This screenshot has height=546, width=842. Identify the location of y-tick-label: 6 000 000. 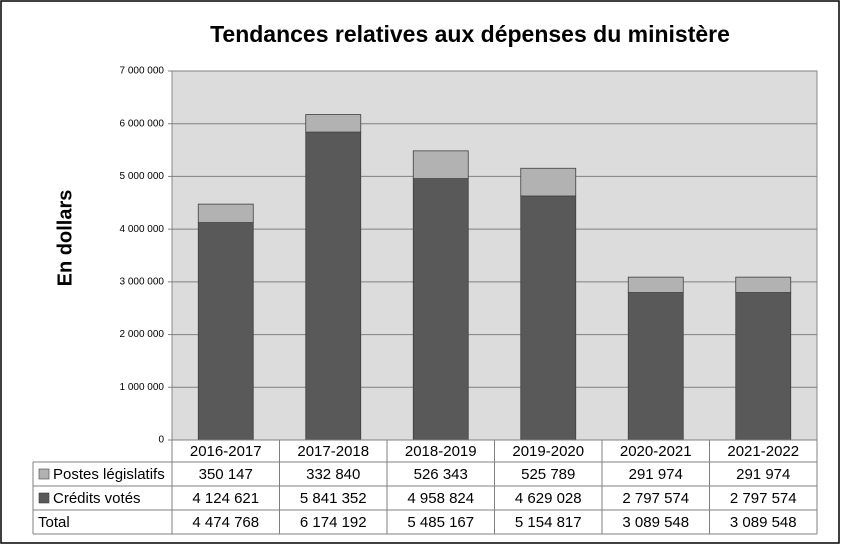
(142, 123).